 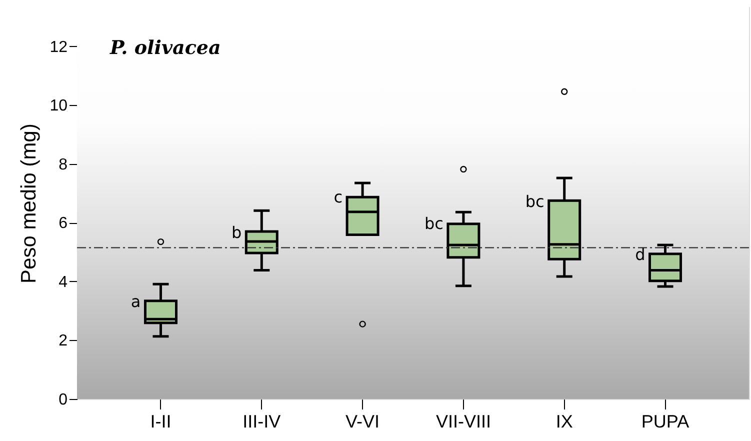 What do you see at coordinates (640, 254) in the screenshot?
I see `annotation: d` at bounding box center [640, 254].